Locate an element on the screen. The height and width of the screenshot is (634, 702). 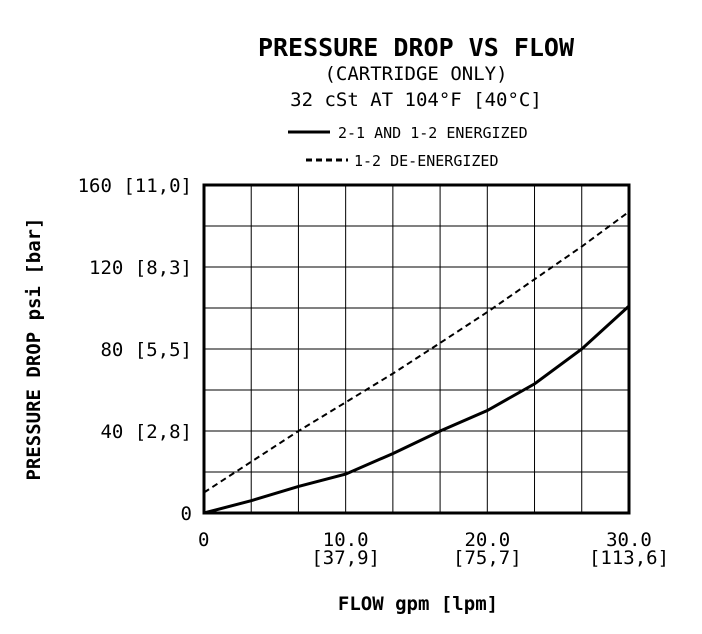
y-axis-label: PRESSURE DROP psi [bar] is located at coordinates (34, 348).